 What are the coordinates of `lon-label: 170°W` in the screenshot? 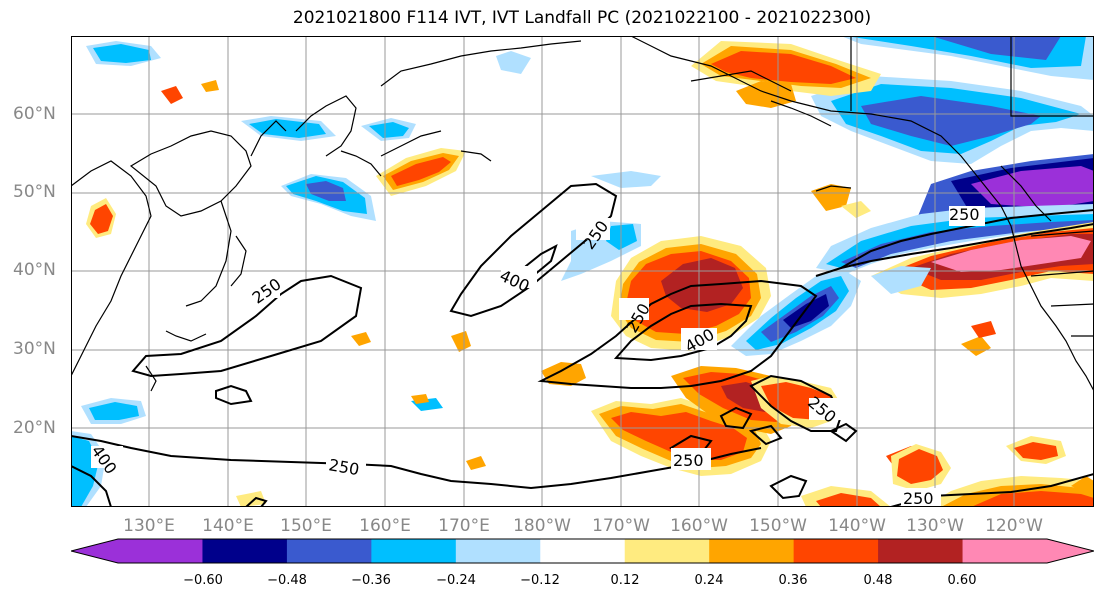 It's located at (621, 526).